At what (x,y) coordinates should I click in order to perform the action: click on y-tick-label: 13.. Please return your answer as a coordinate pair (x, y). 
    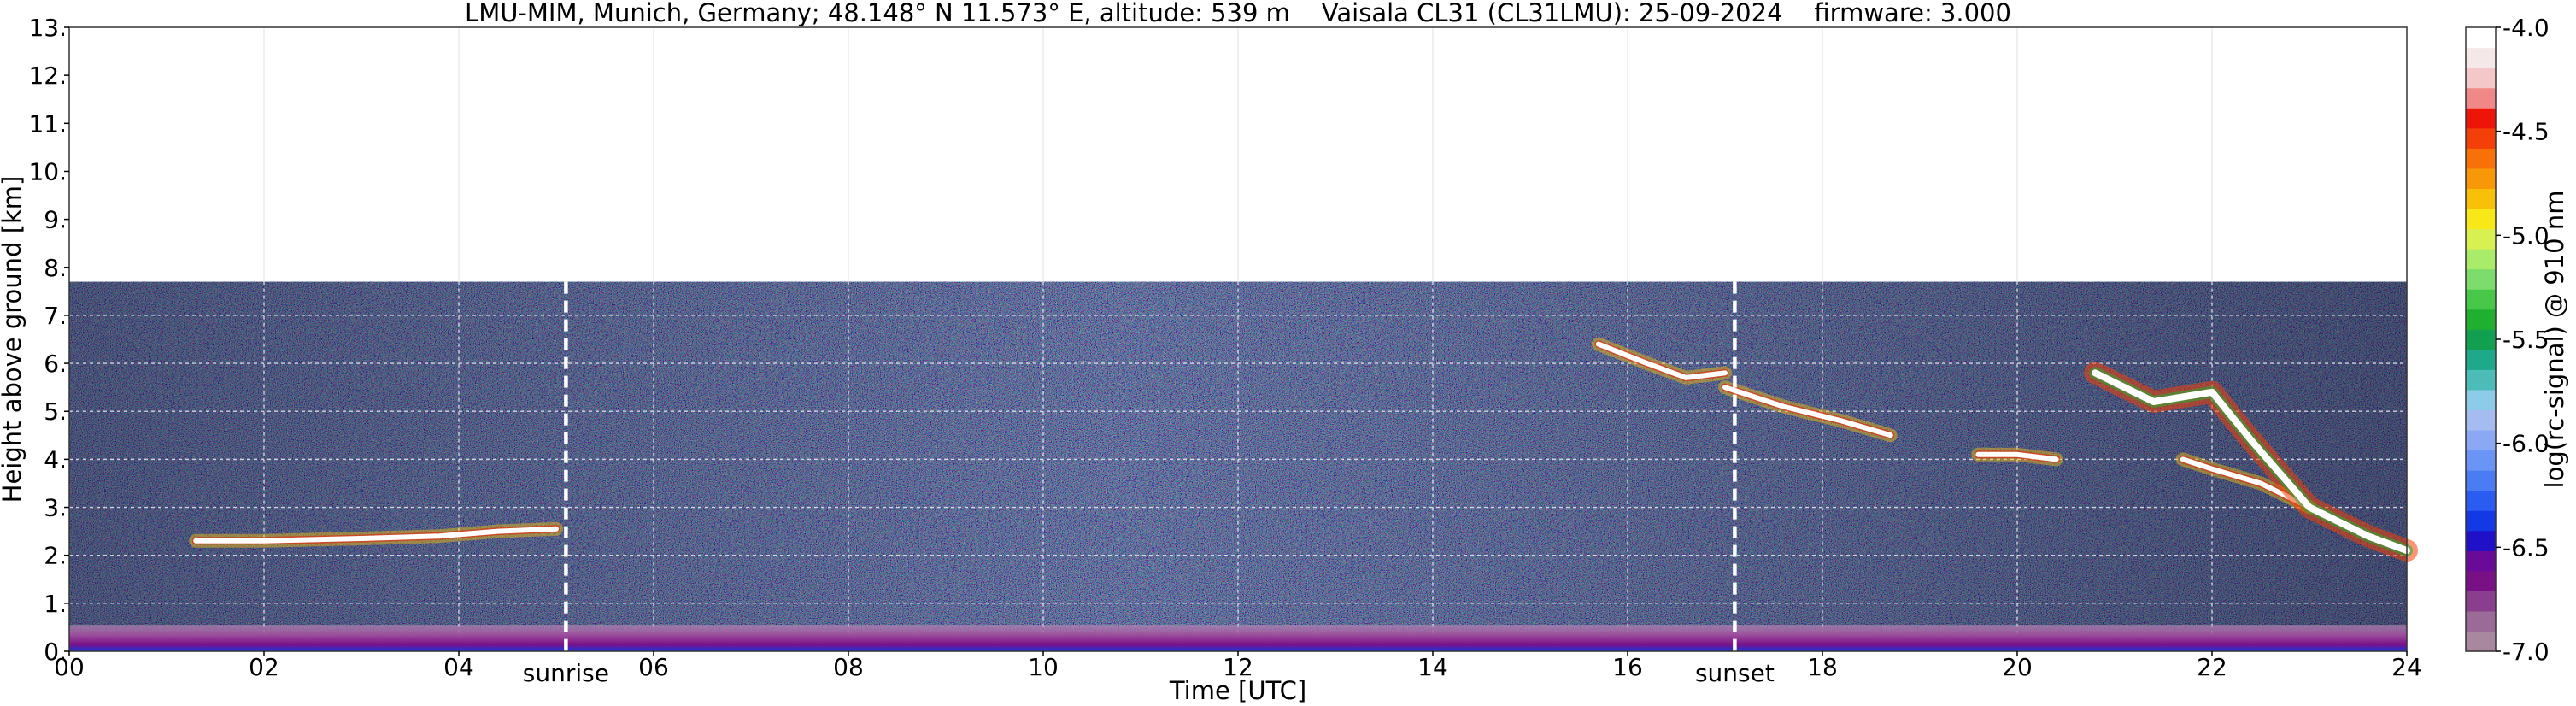
    Looking at the image, I should click on (47, 28).